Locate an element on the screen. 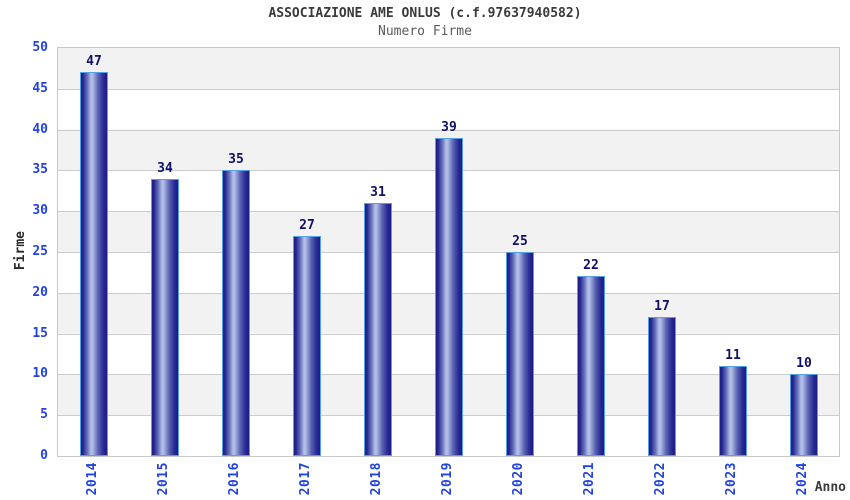  bar-value-label: 31 is located at coordinates (378, 192).